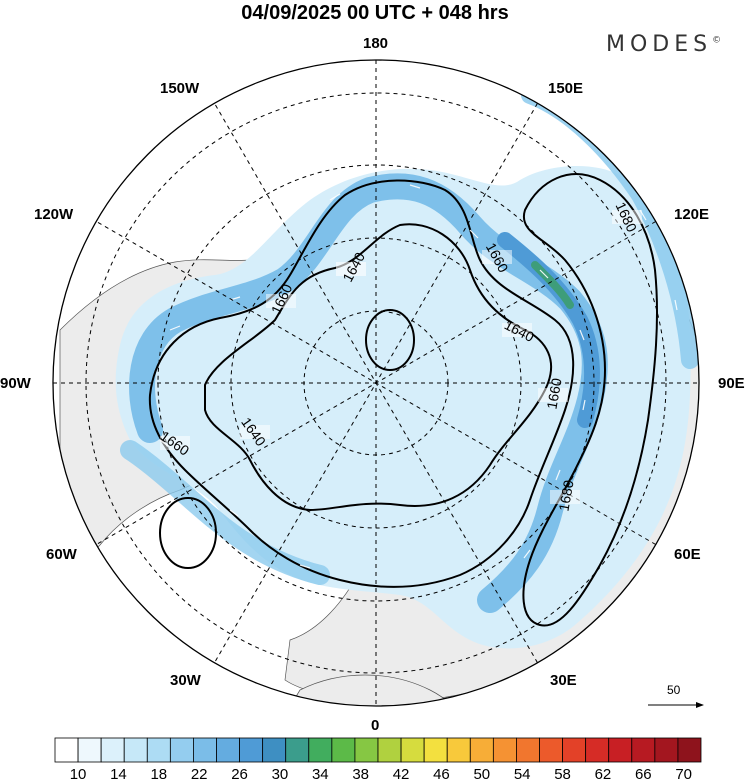  Describe the element at coordinates (199, 774) in the screenshot. I see `colorbar-tick-label: 22` at that location.